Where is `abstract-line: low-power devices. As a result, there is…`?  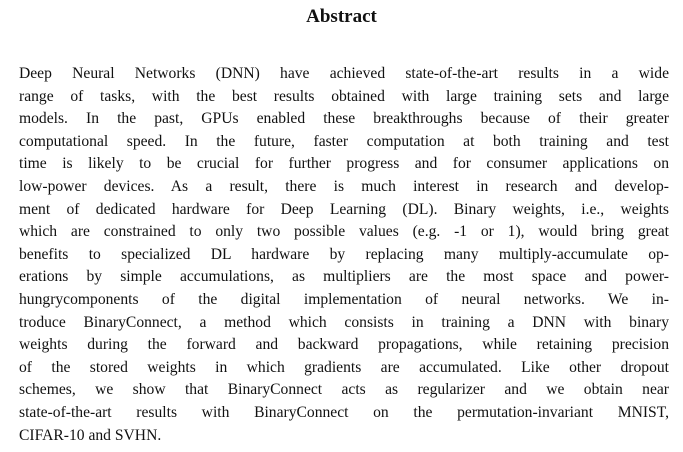
abstract-line: low-power devices. As a result, there is… is located at coordinates (344, 186).